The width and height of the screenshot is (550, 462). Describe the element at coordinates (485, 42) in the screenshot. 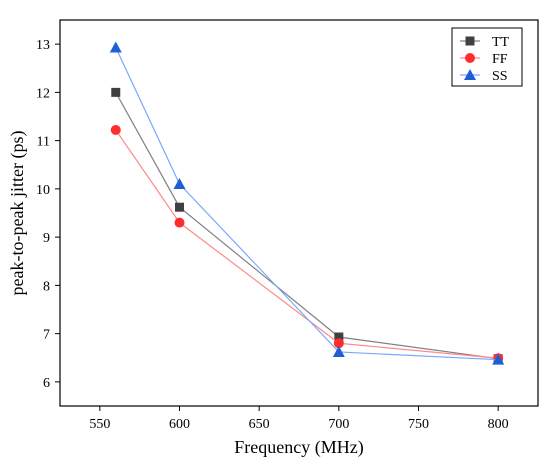

I see `legend-item-tt: TT` at that location.